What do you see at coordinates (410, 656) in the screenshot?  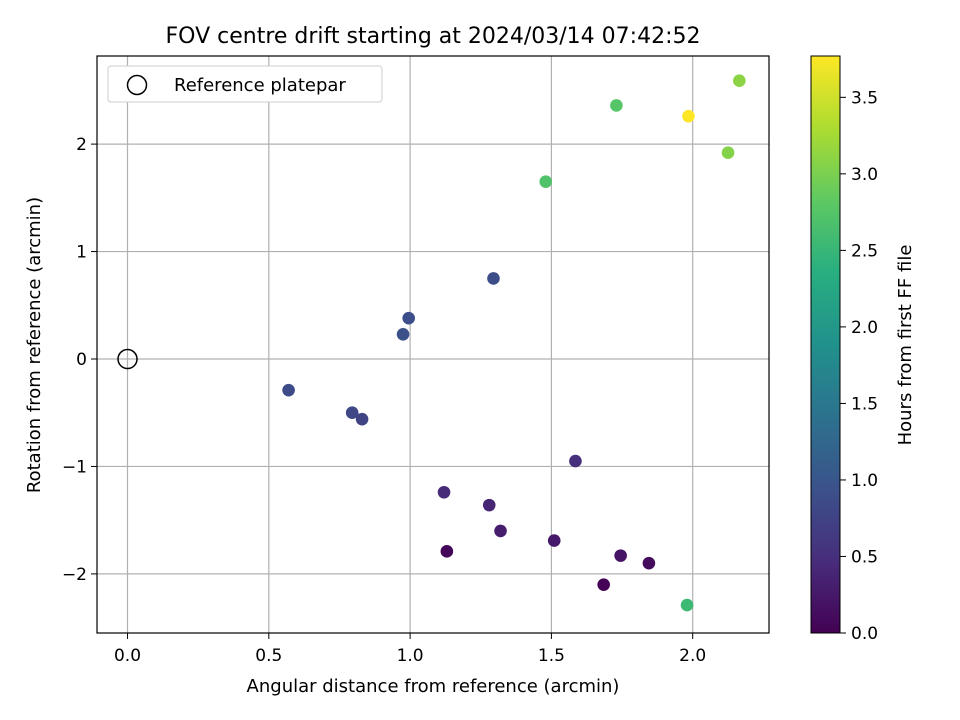 I see `x-tick-label: 1.0` at bounding box center [410, 656].